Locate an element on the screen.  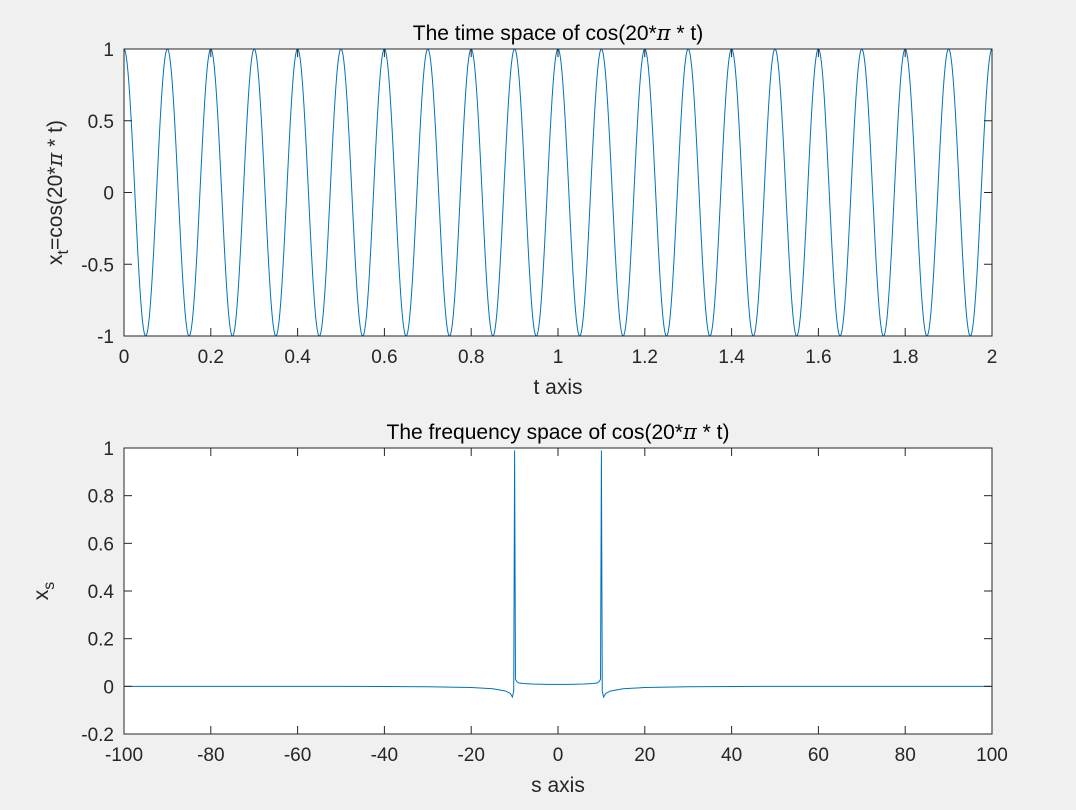
x-tick-label: 1.2 is located at coordinates (645, 357).